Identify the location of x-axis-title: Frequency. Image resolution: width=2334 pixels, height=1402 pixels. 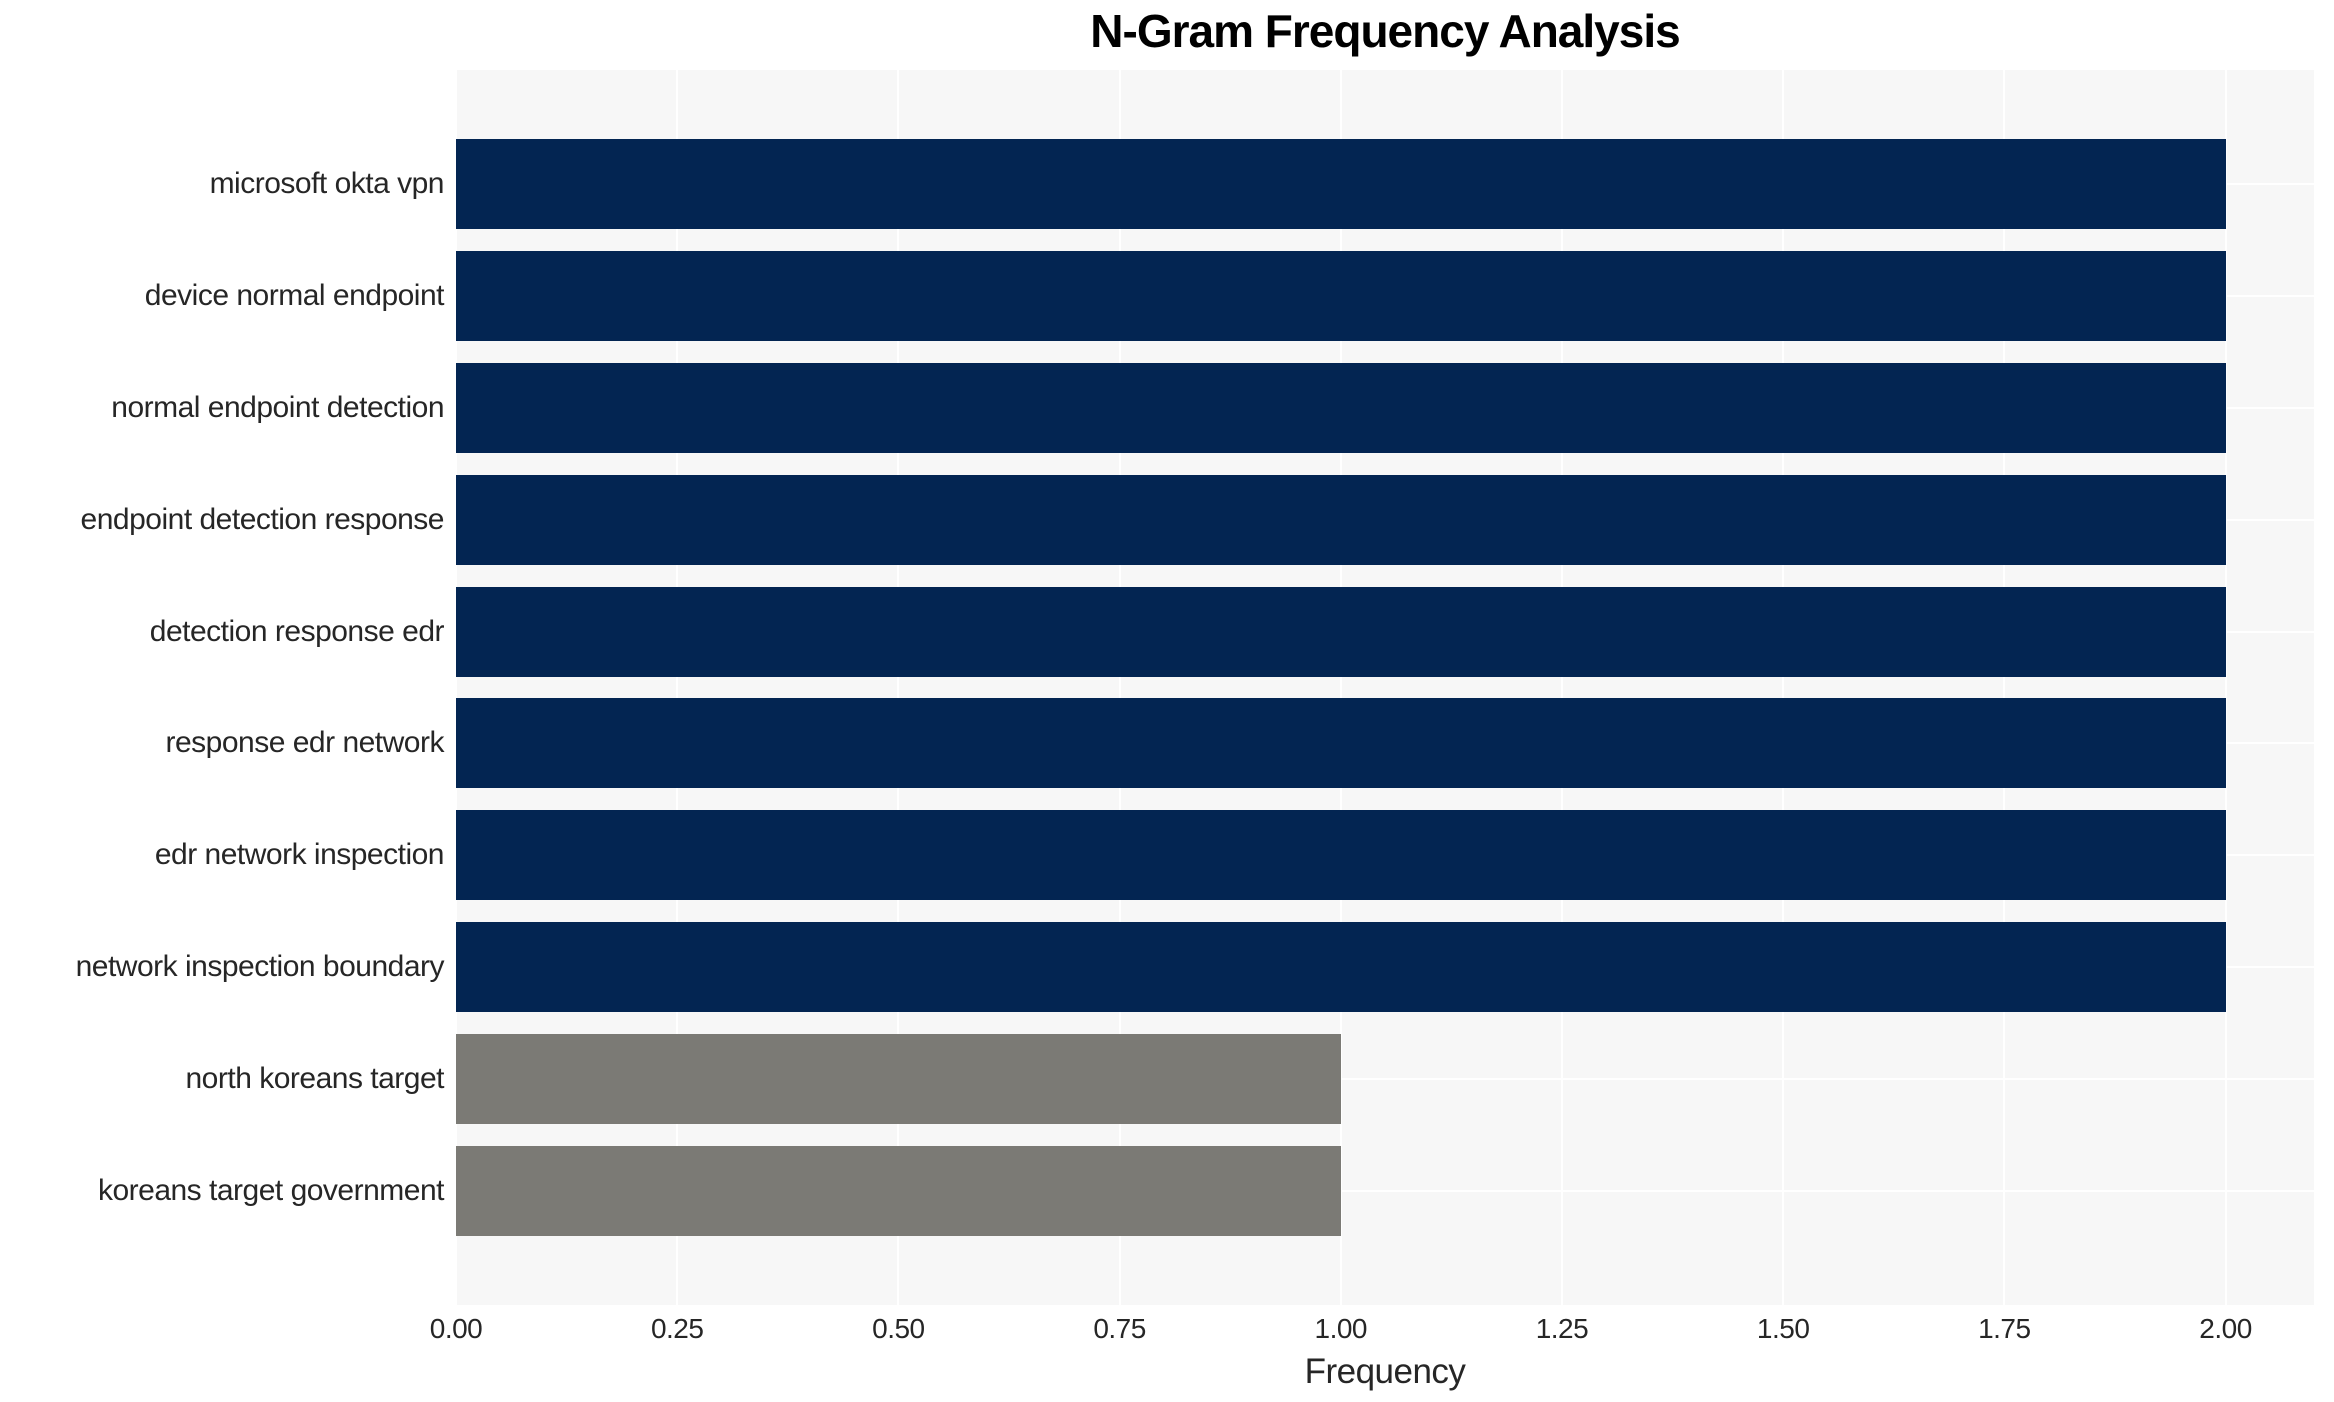
(1385, 1371).